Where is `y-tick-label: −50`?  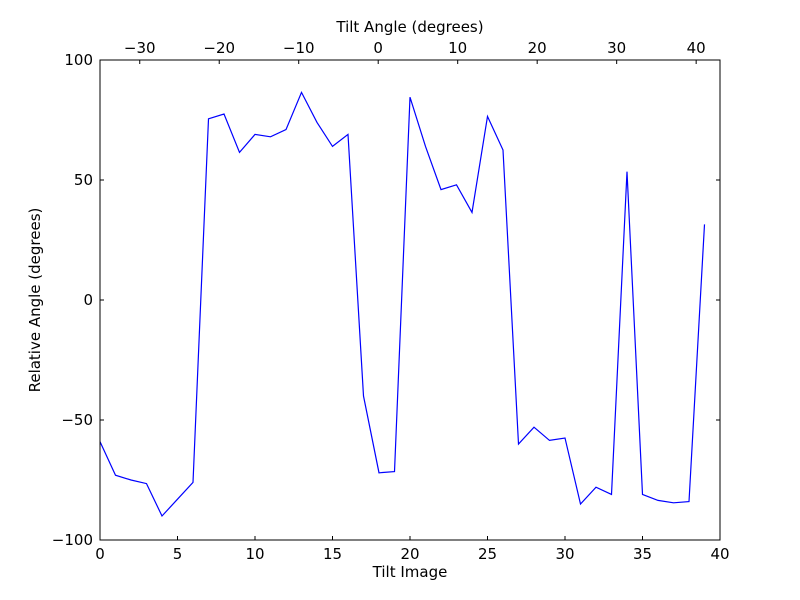
y-tick-label: −50 is located at coordinates (77, 420).